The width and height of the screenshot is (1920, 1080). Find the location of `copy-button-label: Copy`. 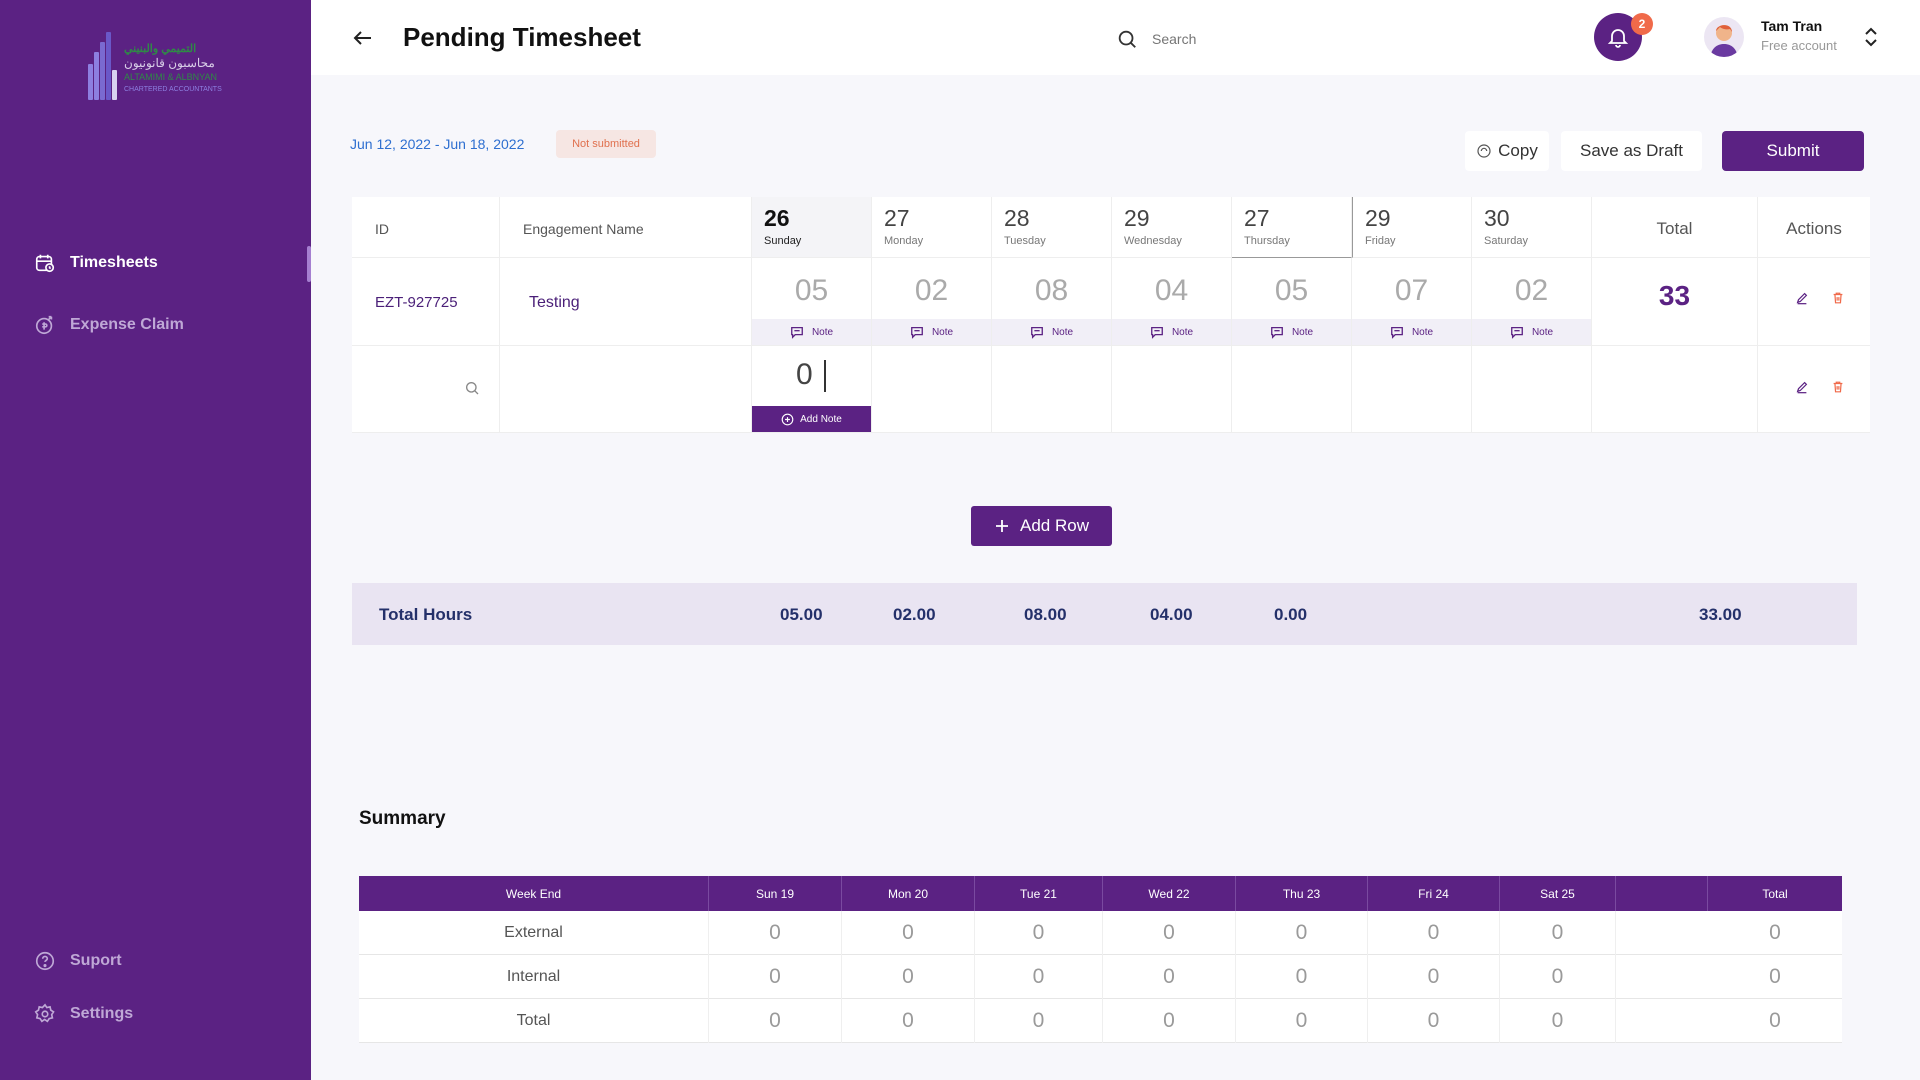

copy-button-label: Copy is located at coordinates (1518, 150).